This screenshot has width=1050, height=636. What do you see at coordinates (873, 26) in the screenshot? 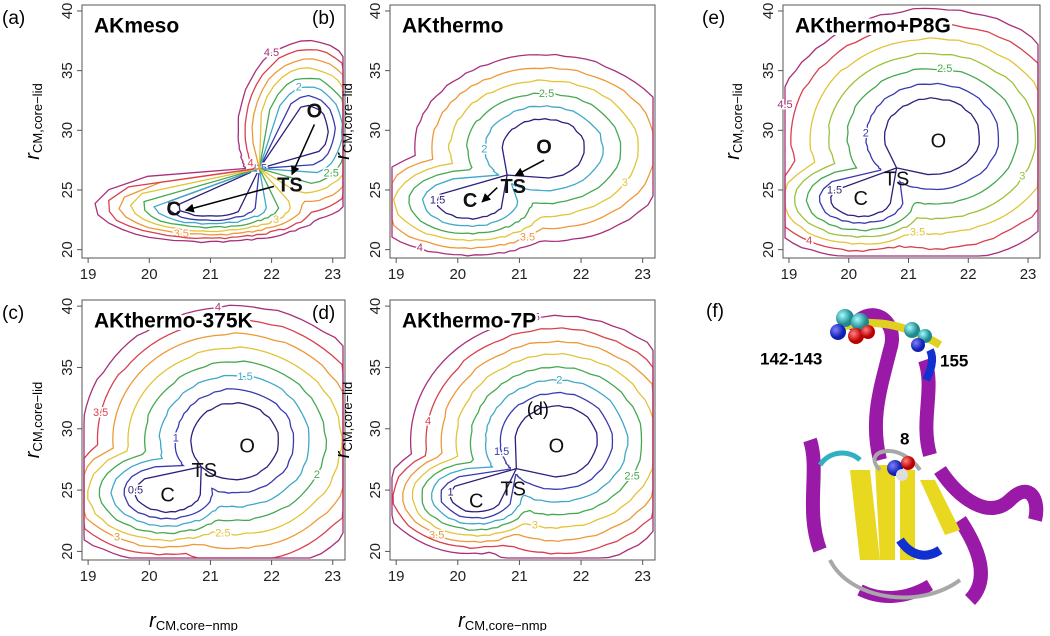
I see `panel-title: AKthermo+P8G` at bounding box center [873, 26].